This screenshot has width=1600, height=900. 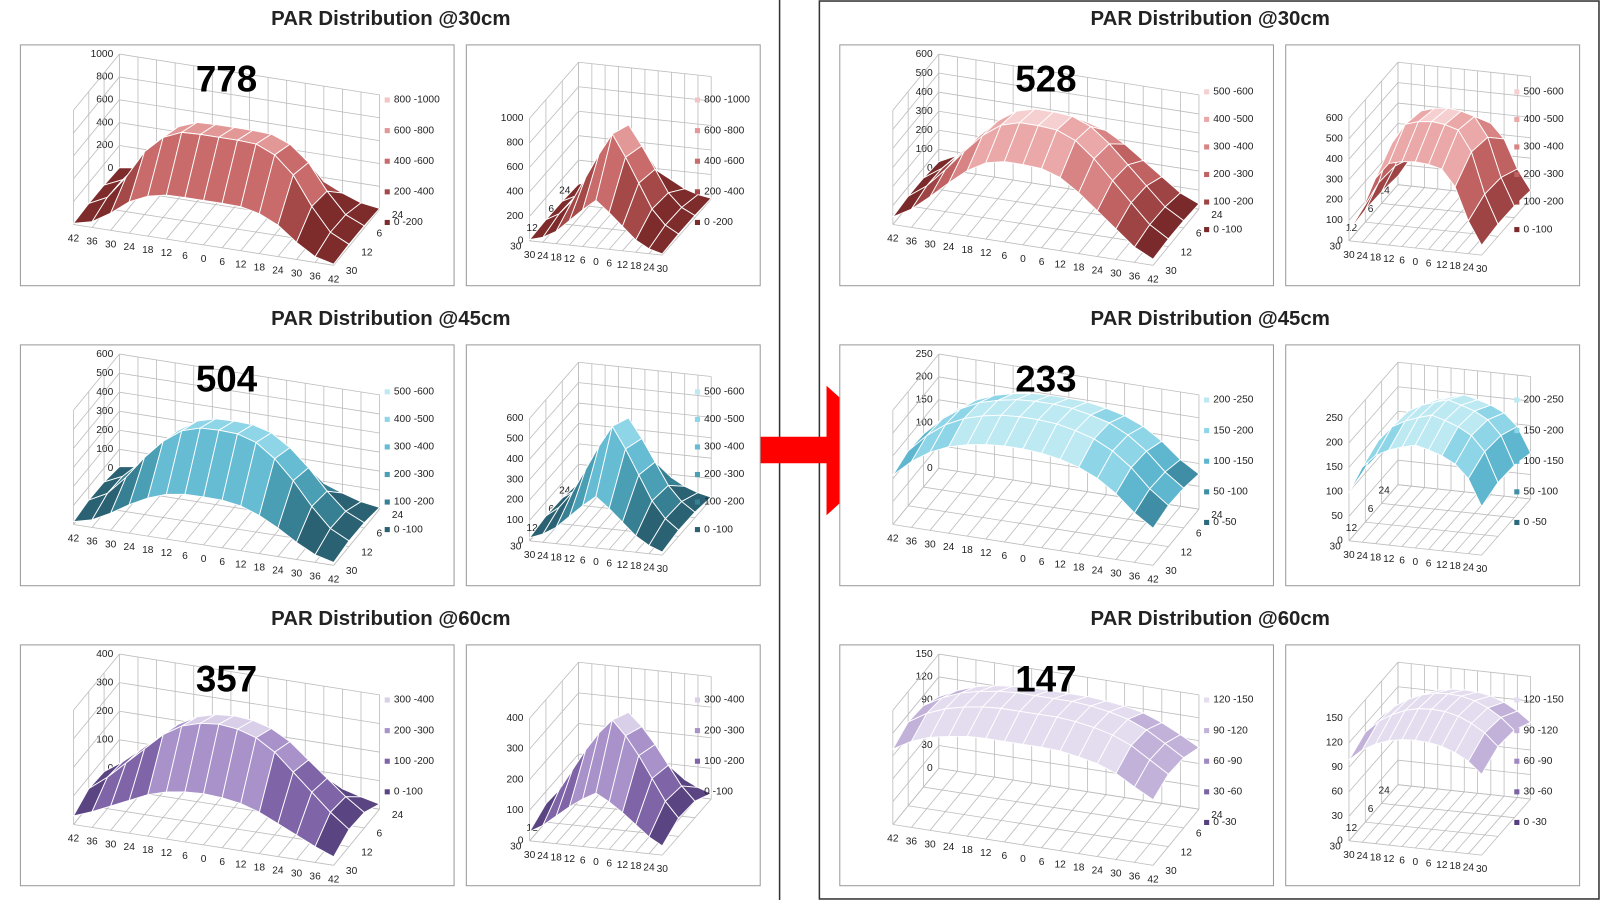 What do you see at coordinates (718, 222) in the screenshot?
I see `legend-label: 0 -200` at bounding box center [718, 222].